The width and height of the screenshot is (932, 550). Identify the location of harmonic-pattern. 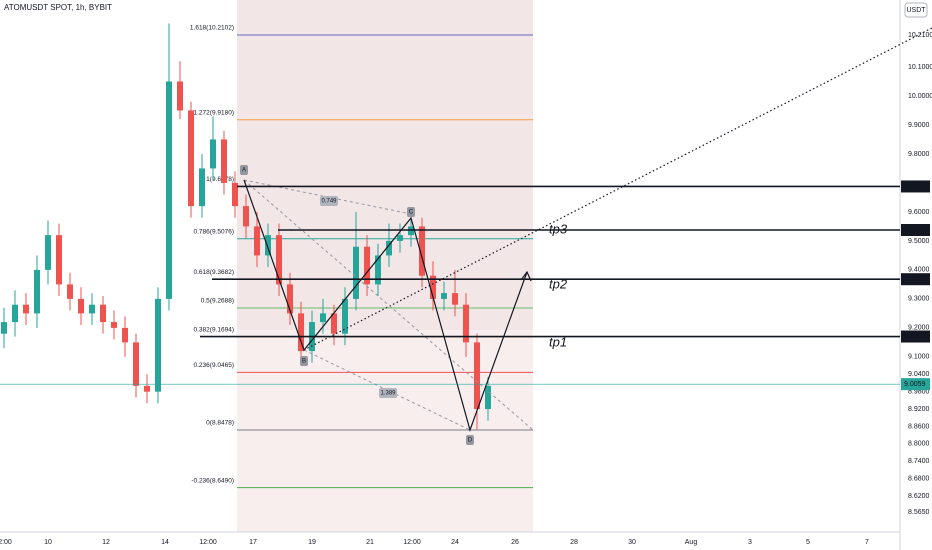
(385, 305).